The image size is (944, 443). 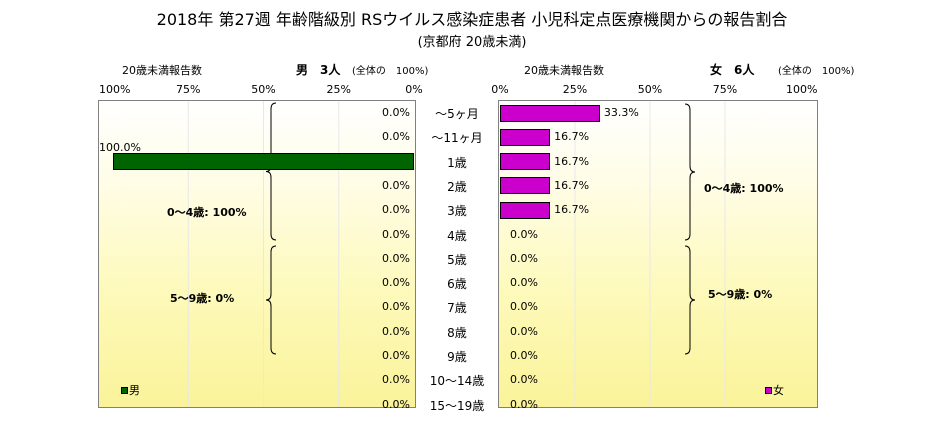 I want to click on category-label: 15～19歳, so click(x=457, y=405).